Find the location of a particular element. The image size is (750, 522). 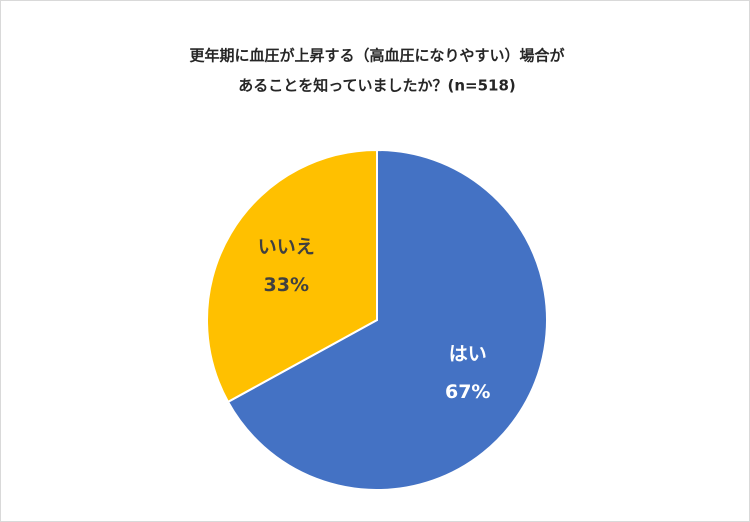

pie-slice is located at coordinates (292, 276).